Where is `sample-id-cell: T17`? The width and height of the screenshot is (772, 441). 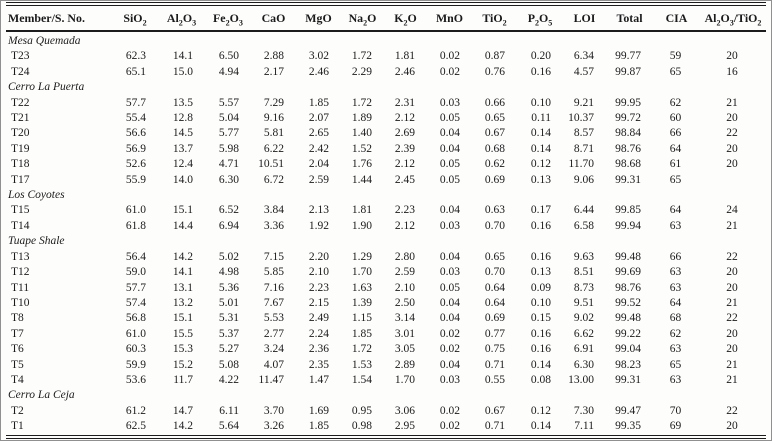 sample-id-cell: T17 is located at coordinates (20, 179).